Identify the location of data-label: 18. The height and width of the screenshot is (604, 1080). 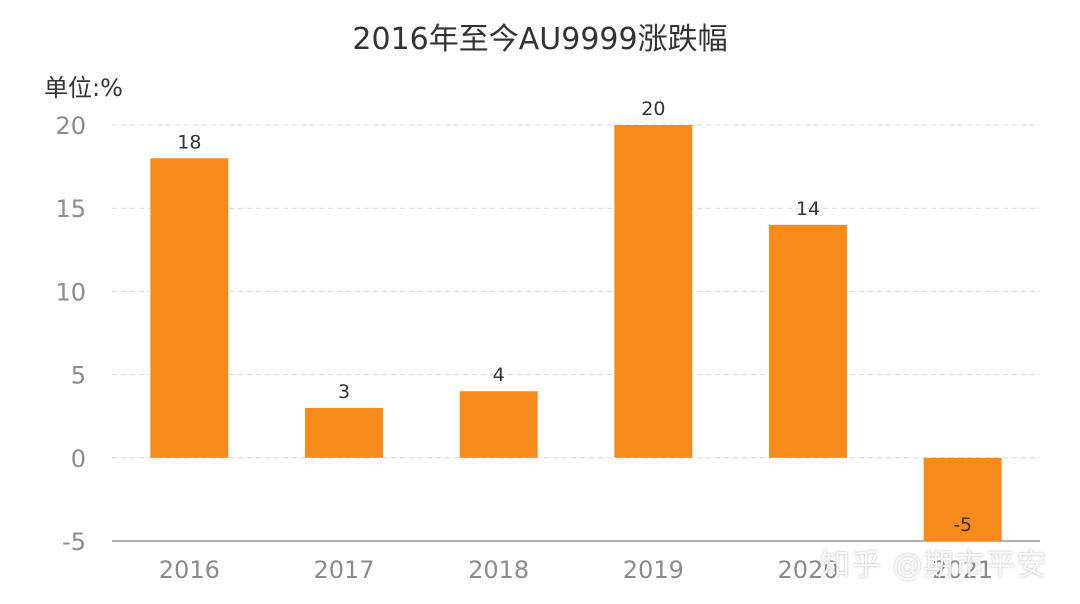
(189, 142).